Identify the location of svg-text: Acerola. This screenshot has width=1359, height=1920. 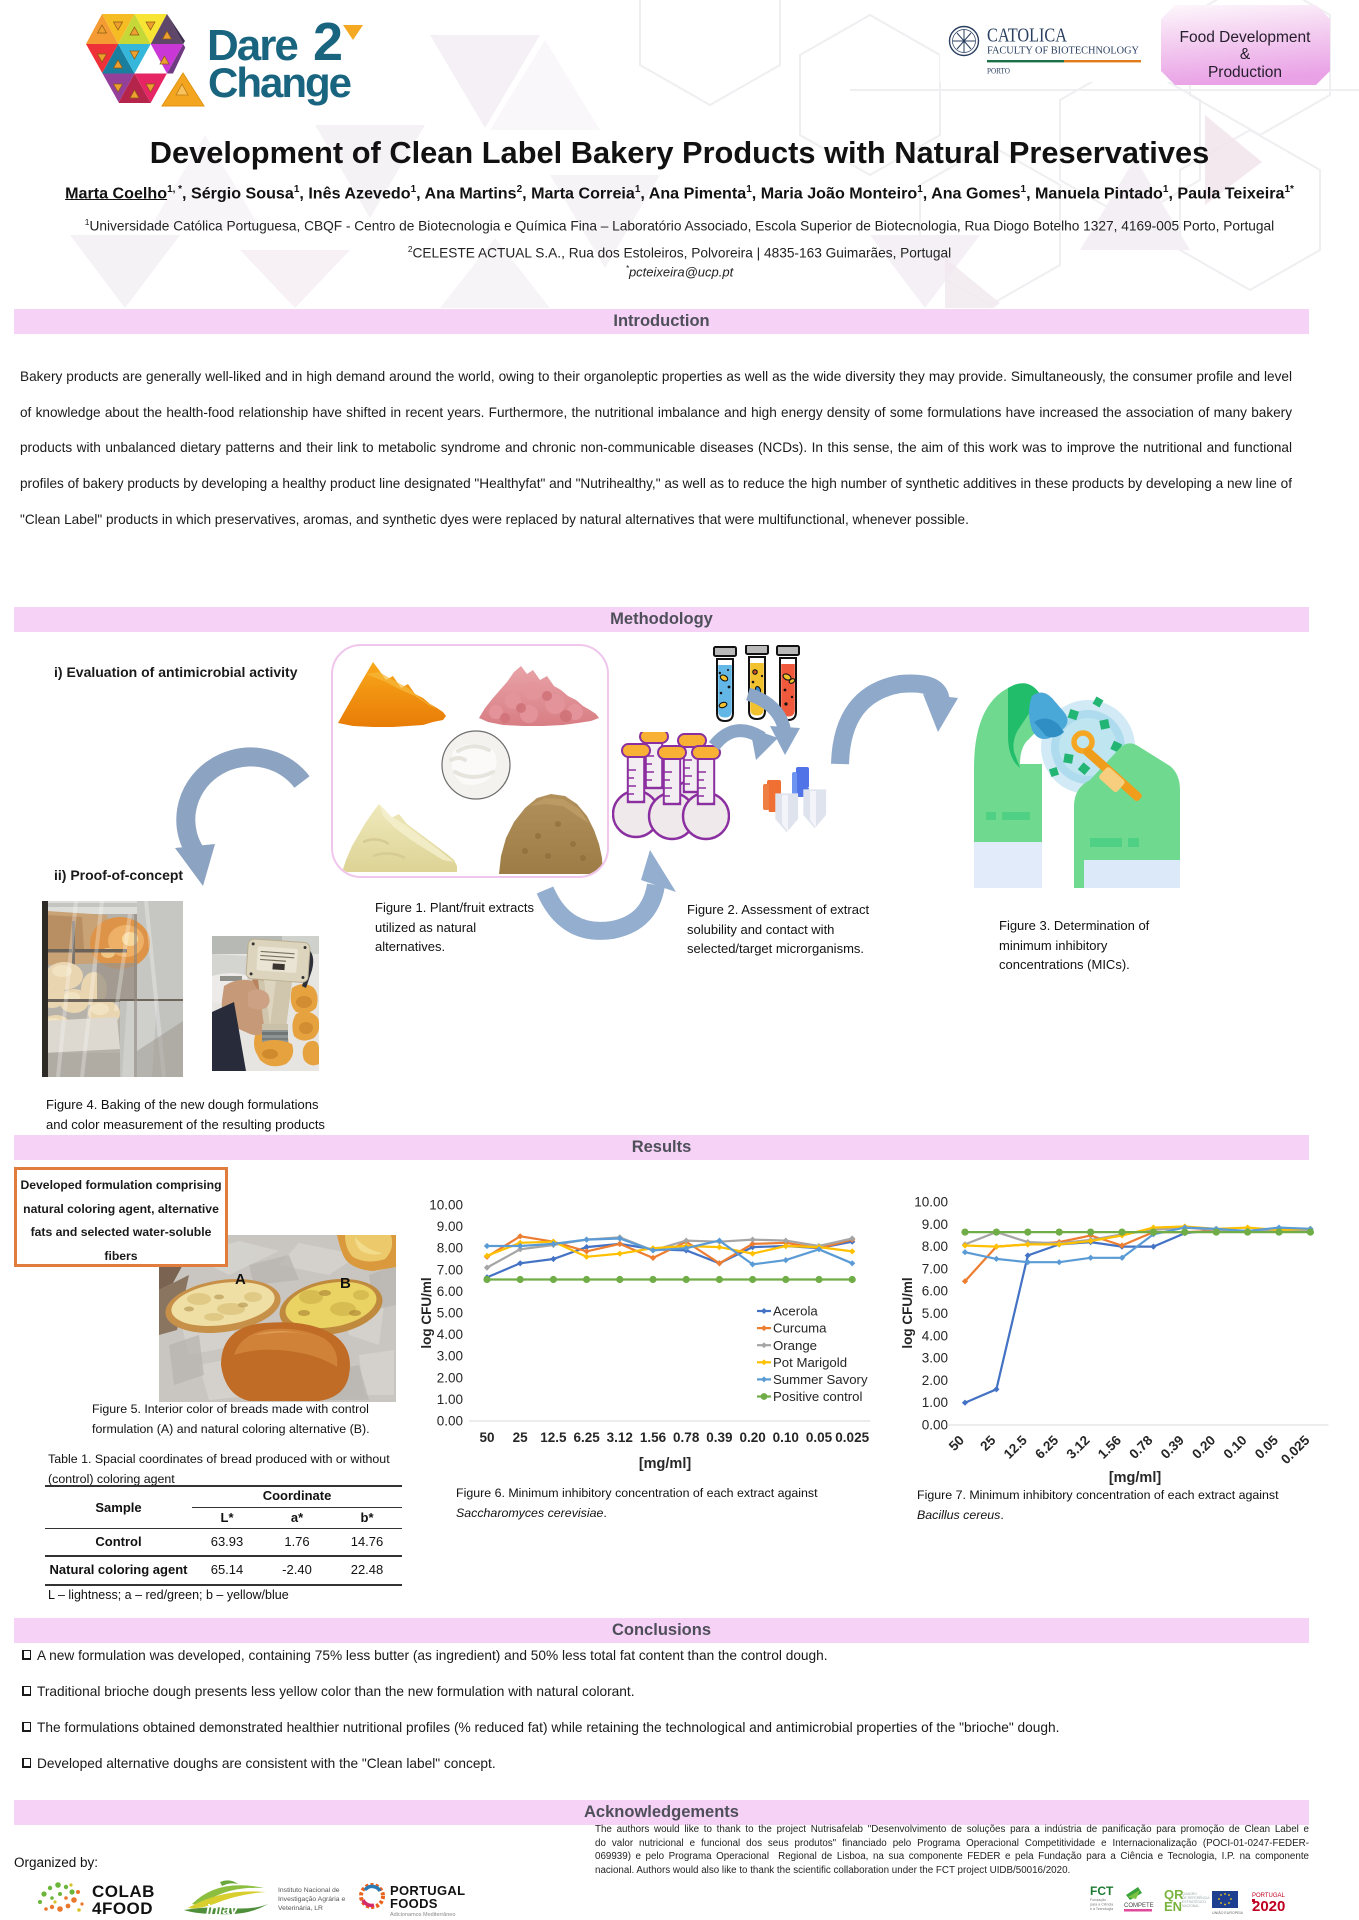
(795, 1311).